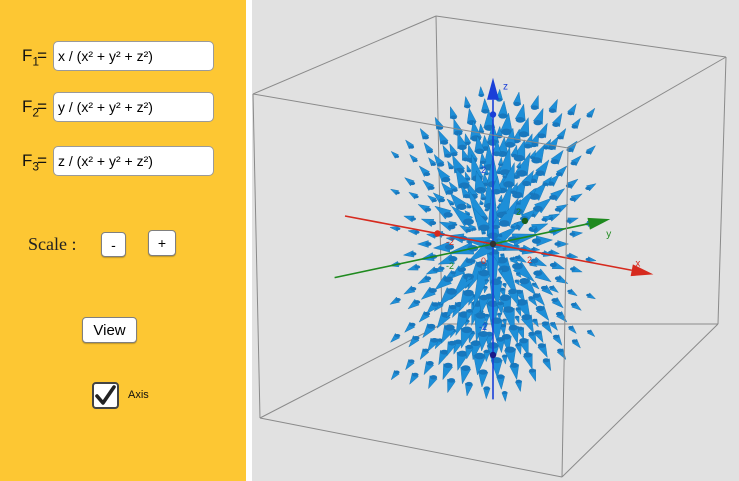  I want to click on f3-row: F3=, so click(37, 162).